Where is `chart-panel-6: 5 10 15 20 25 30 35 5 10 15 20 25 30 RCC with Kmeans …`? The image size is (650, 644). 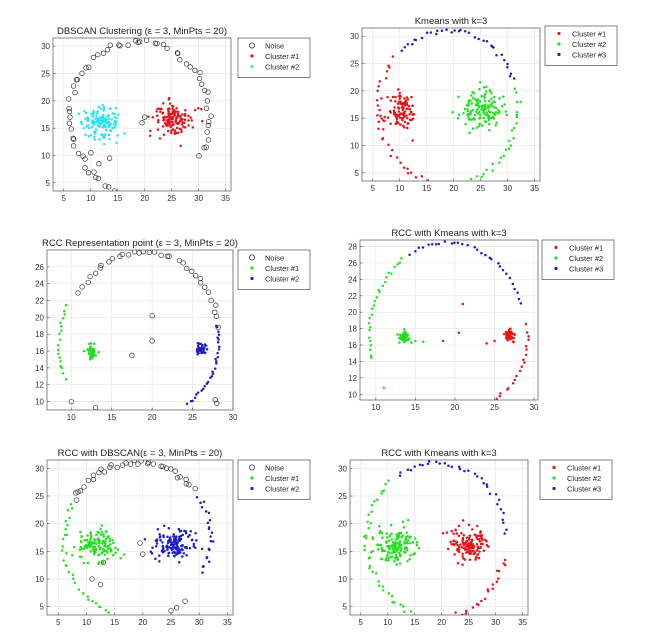
chart-panel-6: 5 10 15 20 25 30 35 5 10 15 20 25 30 RCC with Kmeans … is located at coordinates (475, 537).